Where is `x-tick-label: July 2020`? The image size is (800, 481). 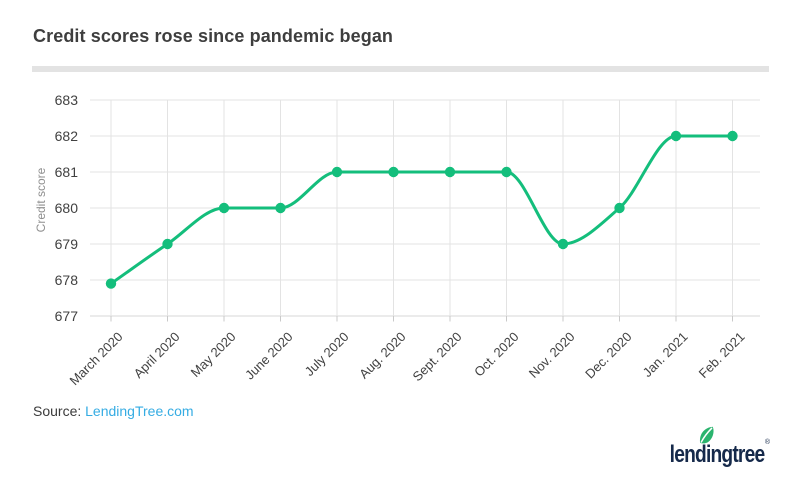
x-tick-label: July 2020 is located at coordinates (326, 354).